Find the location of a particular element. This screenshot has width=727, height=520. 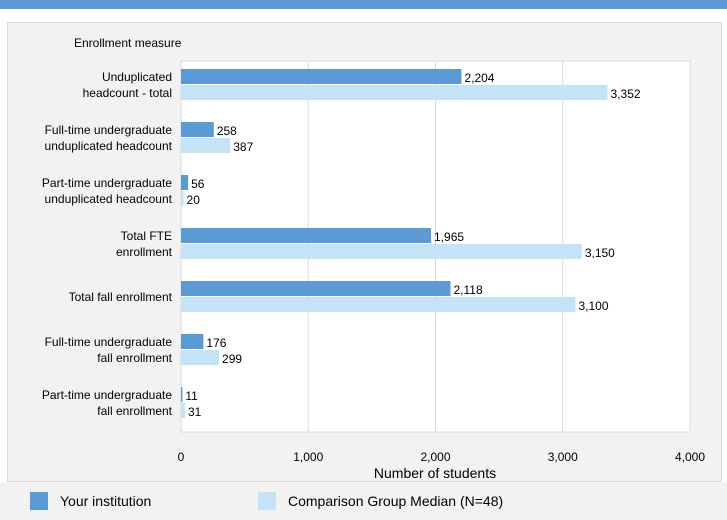

legend-item-comparison-group: Comparison Group Median (N=48) is located at coordinates (380, 501).